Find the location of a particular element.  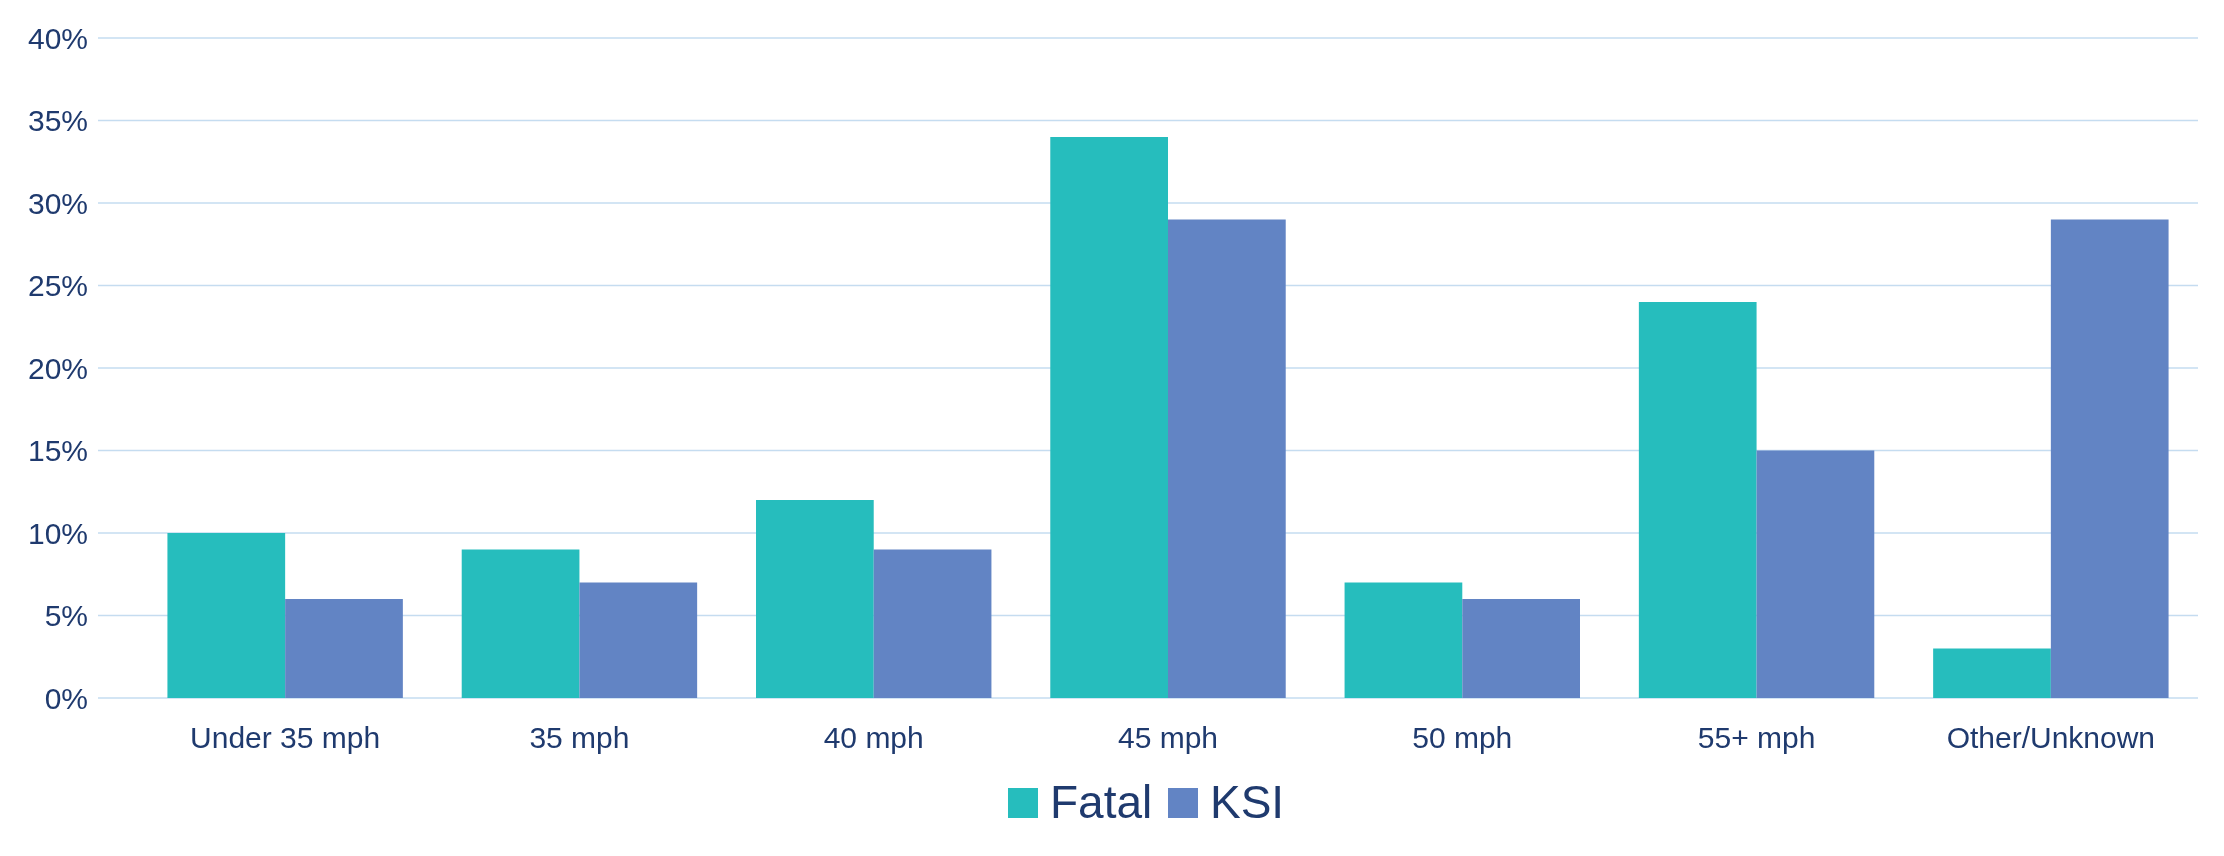

y-tick-label: 40% is located at coordinates (57, 38).